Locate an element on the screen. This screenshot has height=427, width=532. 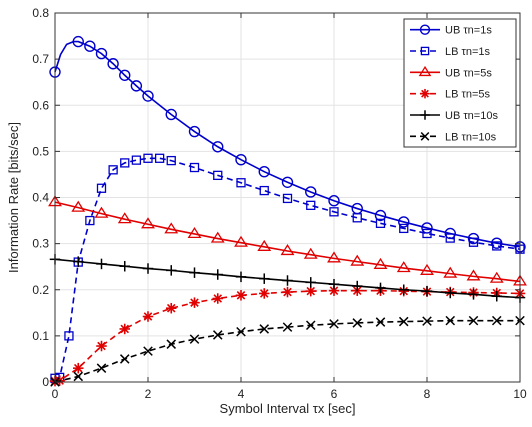
x-tick-label: 6 is located at coordinates (334, 394).